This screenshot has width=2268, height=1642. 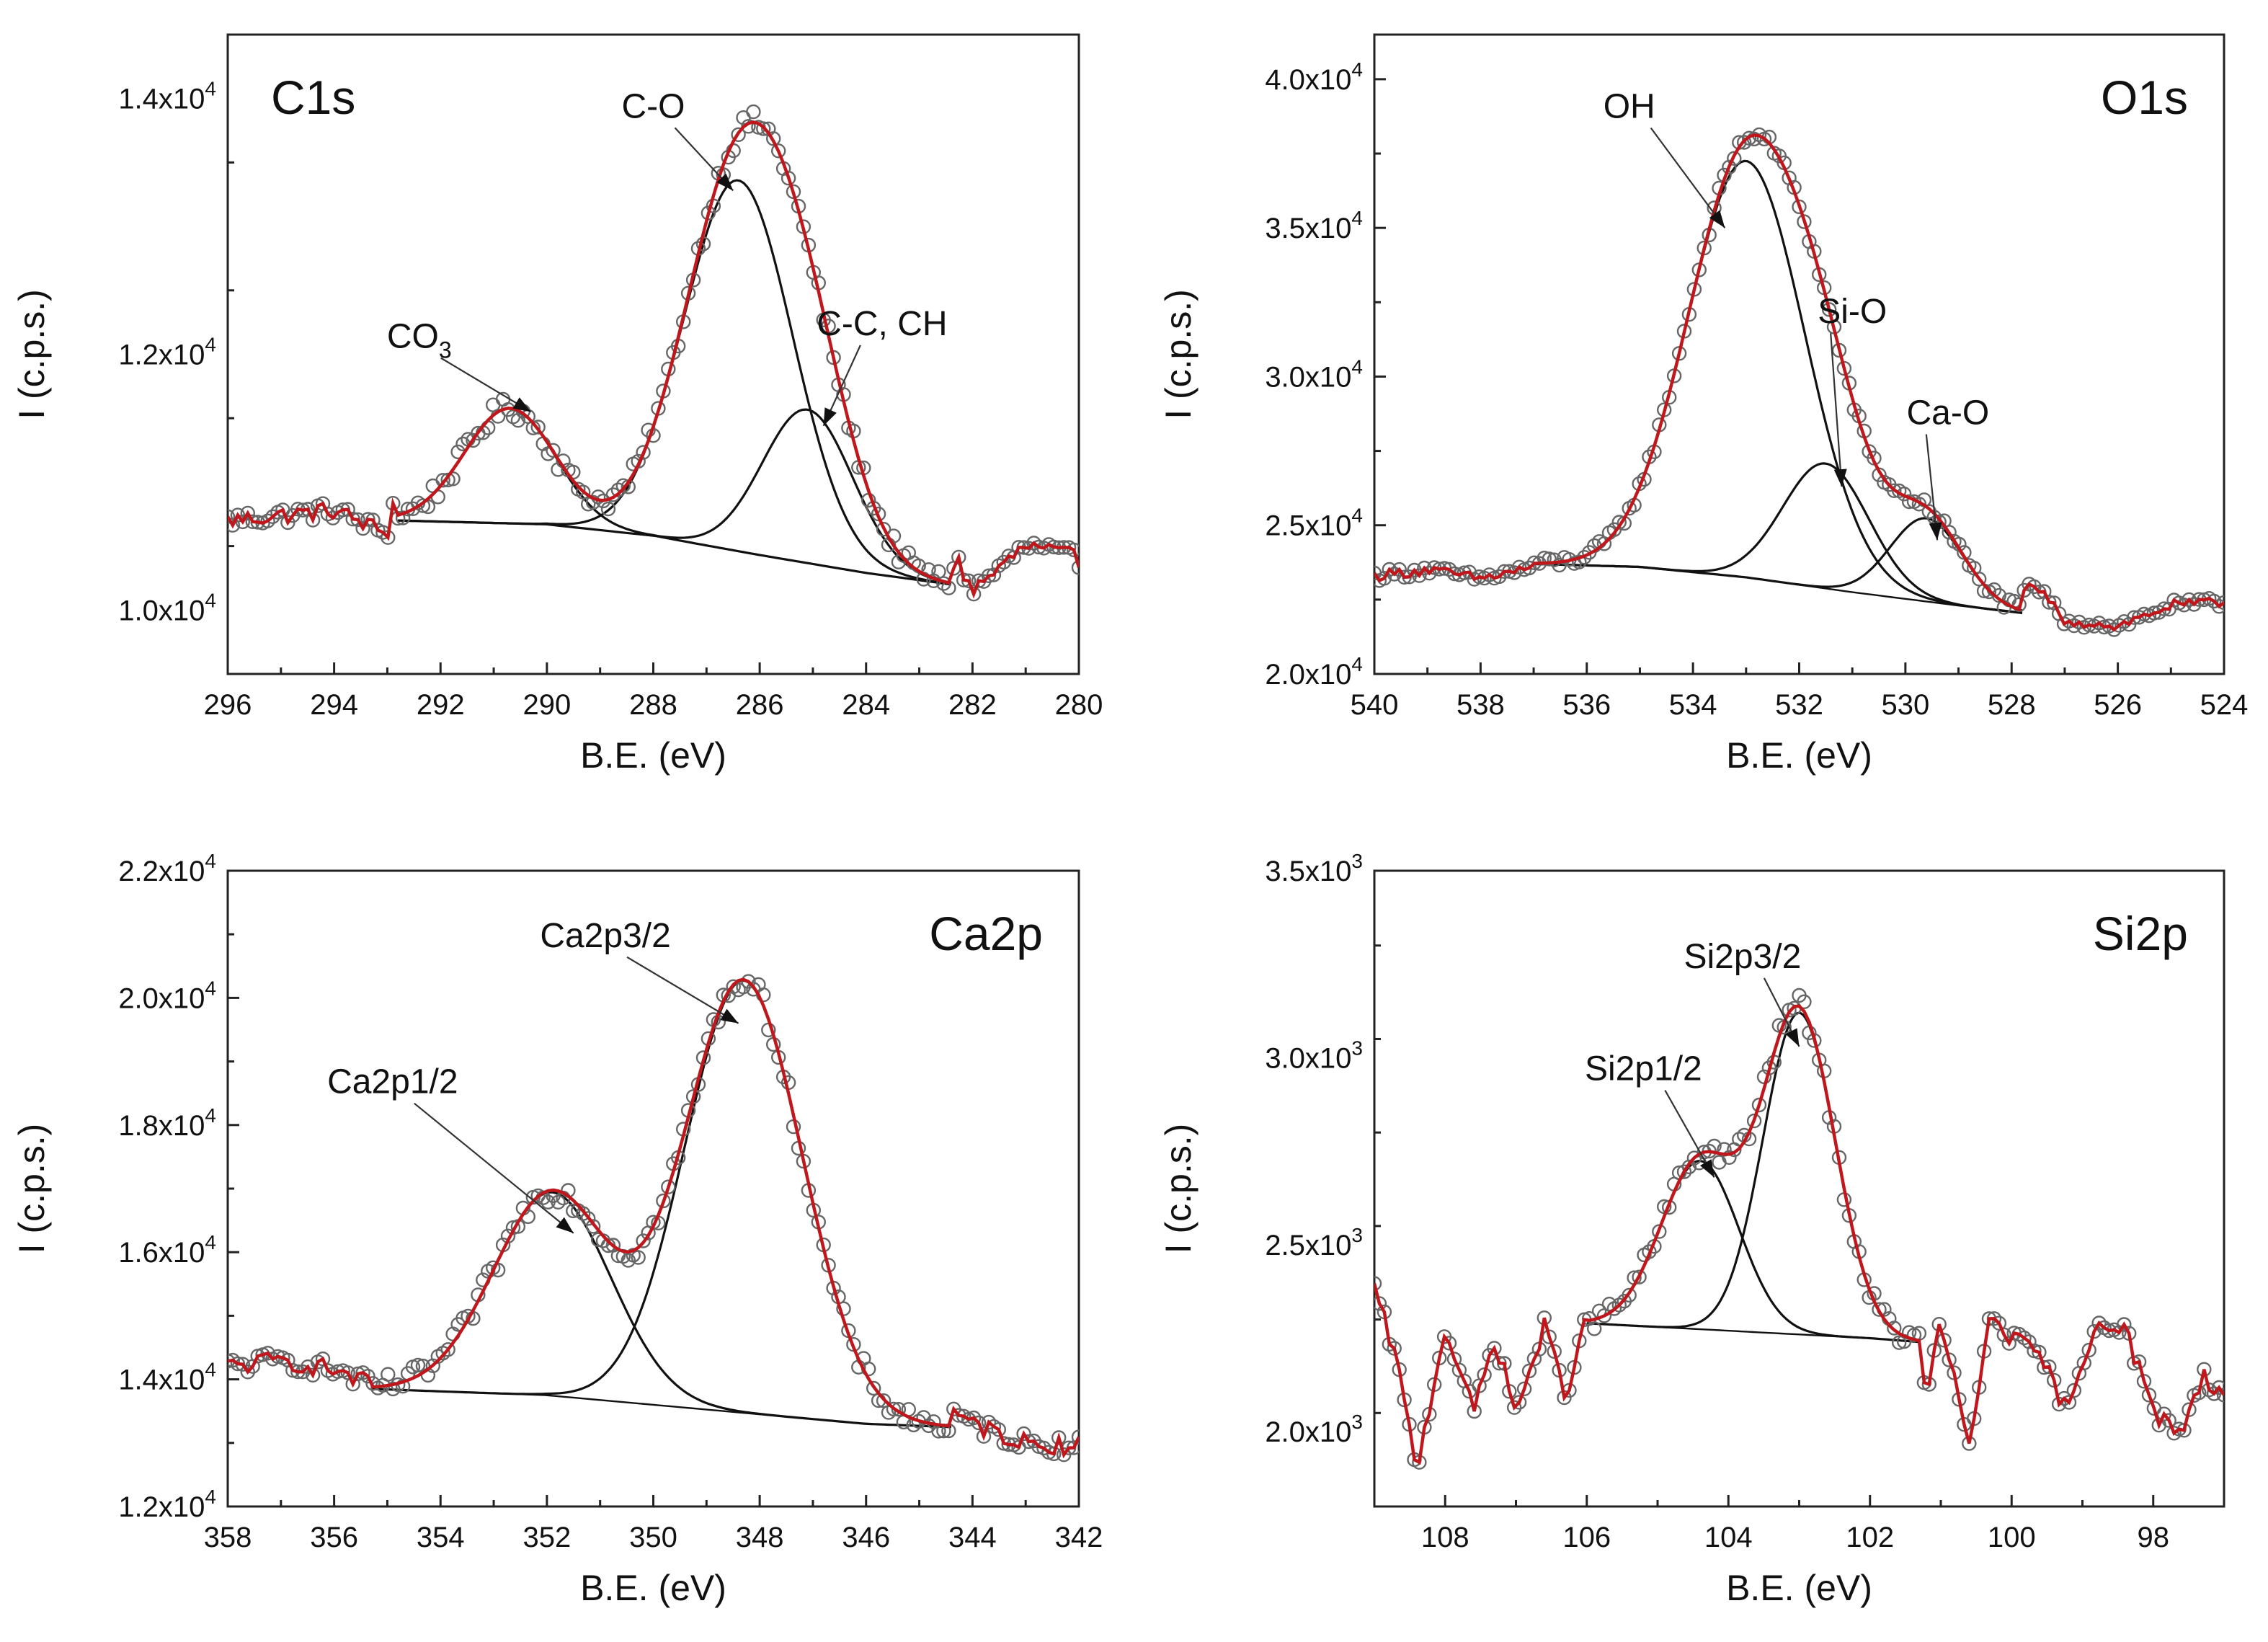 What do you see at coordinates (334, 705) in the screenshot?
I see `x-tick-label: 294` at bounding box center [334, 705].